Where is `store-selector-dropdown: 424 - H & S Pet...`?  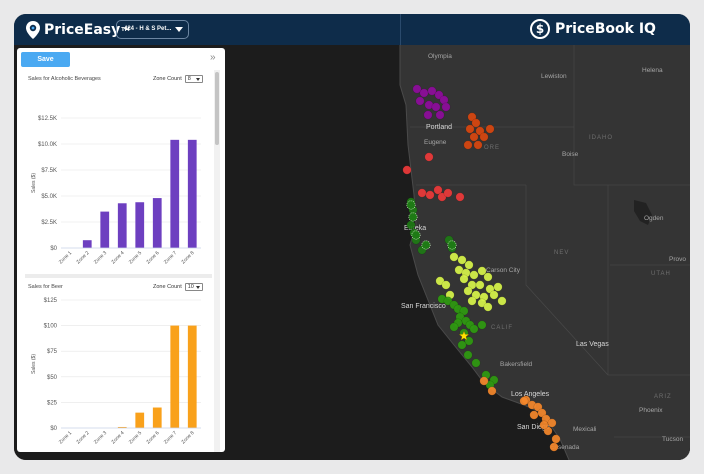
store-selector-dropdown: 424 - H & S Pet... is located at coordinates (152, 29).